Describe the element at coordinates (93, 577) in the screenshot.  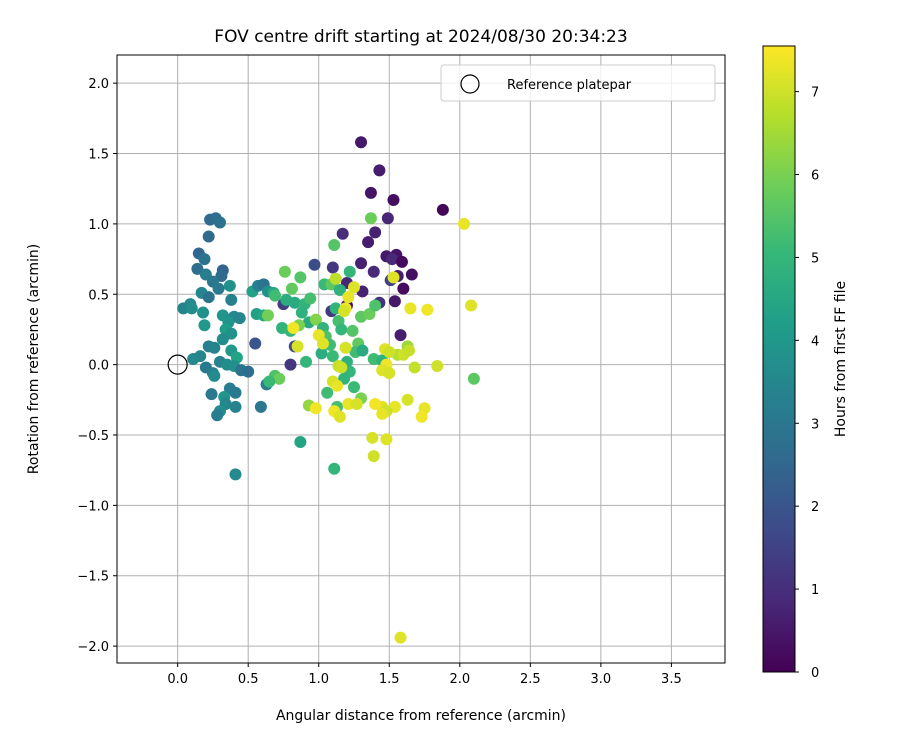
I see `y-tick-label: −1.5` at that location.